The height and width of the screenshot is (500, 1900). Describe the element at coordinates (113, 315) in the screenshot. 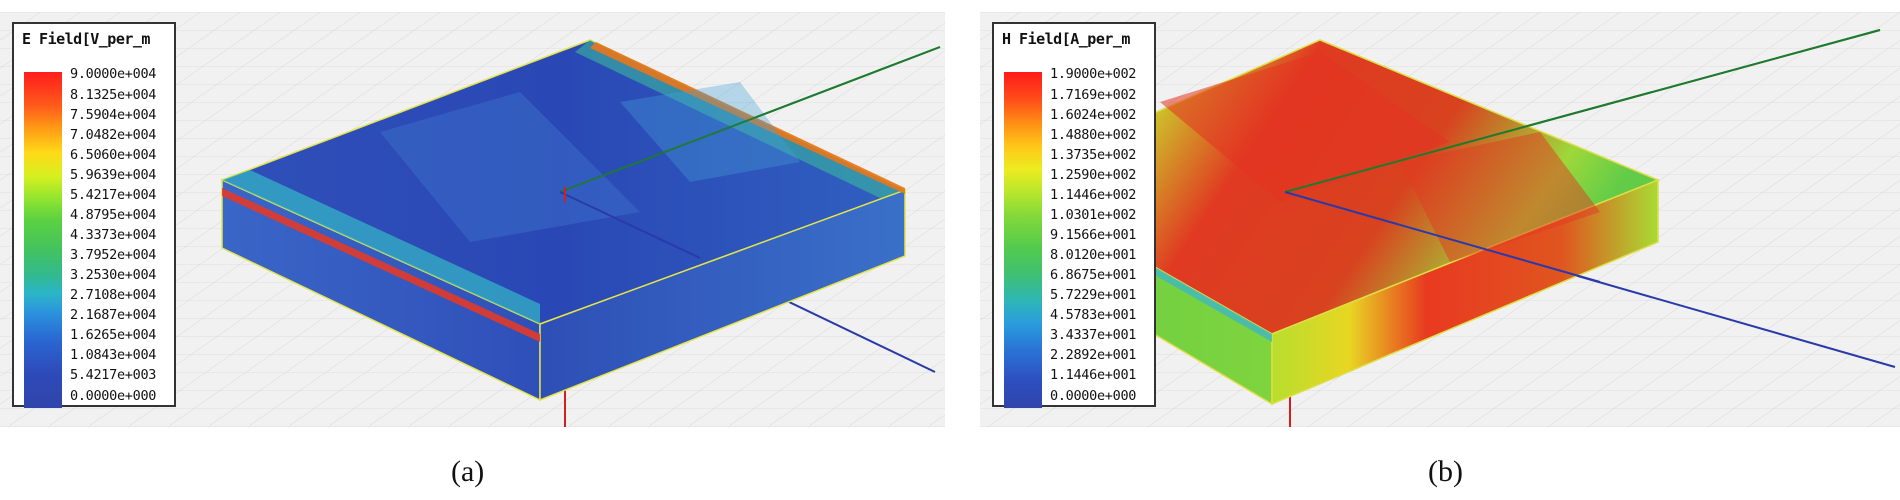

I see `legend-tick: 2.1687e+004` at that location.